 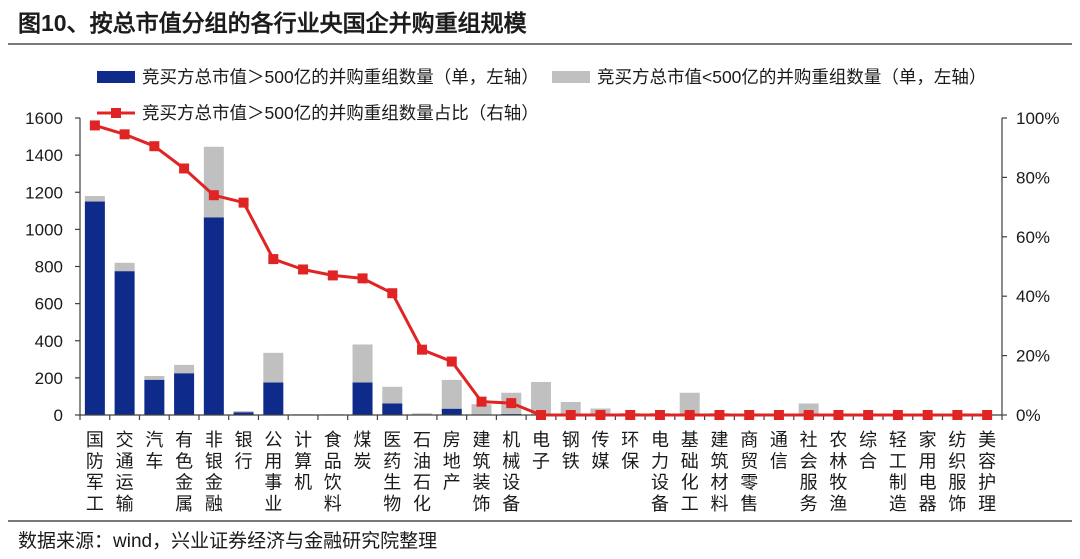 I want to click on x-tick-label: 电力设备, so click(x=660, y=472).